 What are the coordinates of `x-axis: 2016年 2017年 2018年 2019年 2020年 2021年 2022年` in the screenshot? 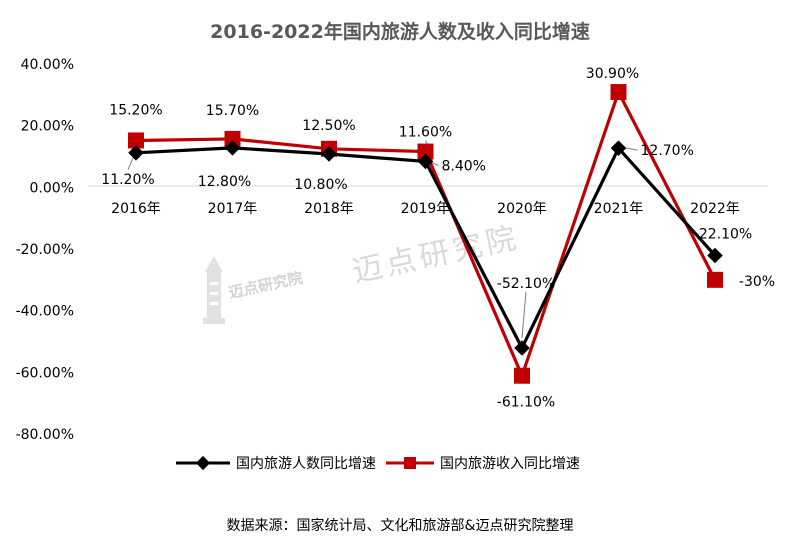 It's located at (425, 209).